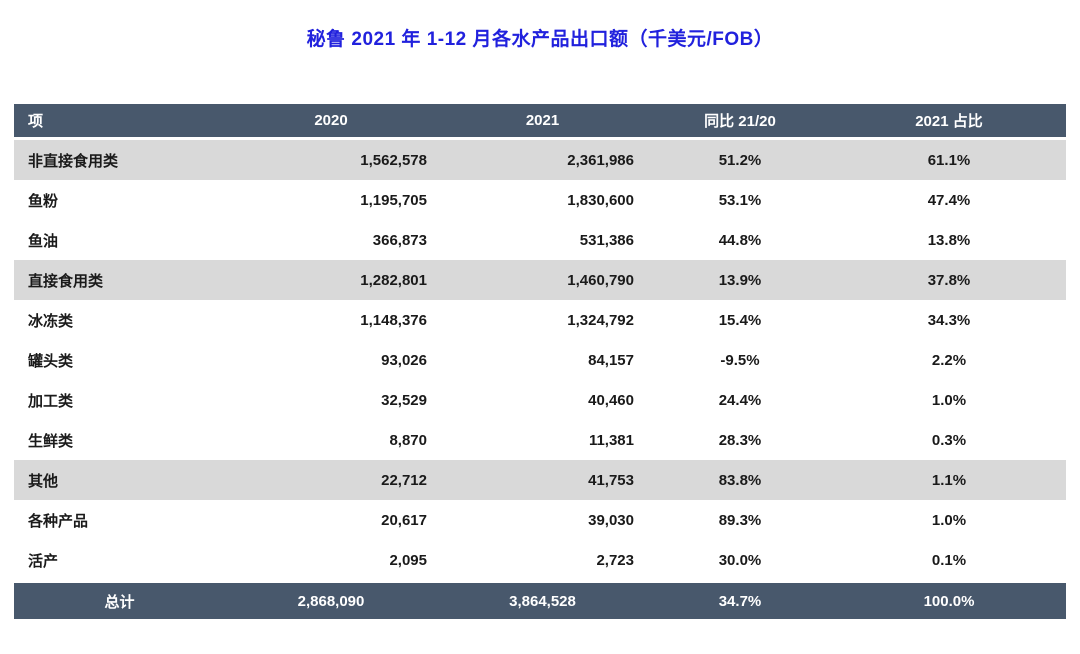 This screenshot has height=654, width=1080. What do you see at coordinates (949, 360) in the screenshot?
I see `cell-share: 2.2%` at bounding box center [949, 360].